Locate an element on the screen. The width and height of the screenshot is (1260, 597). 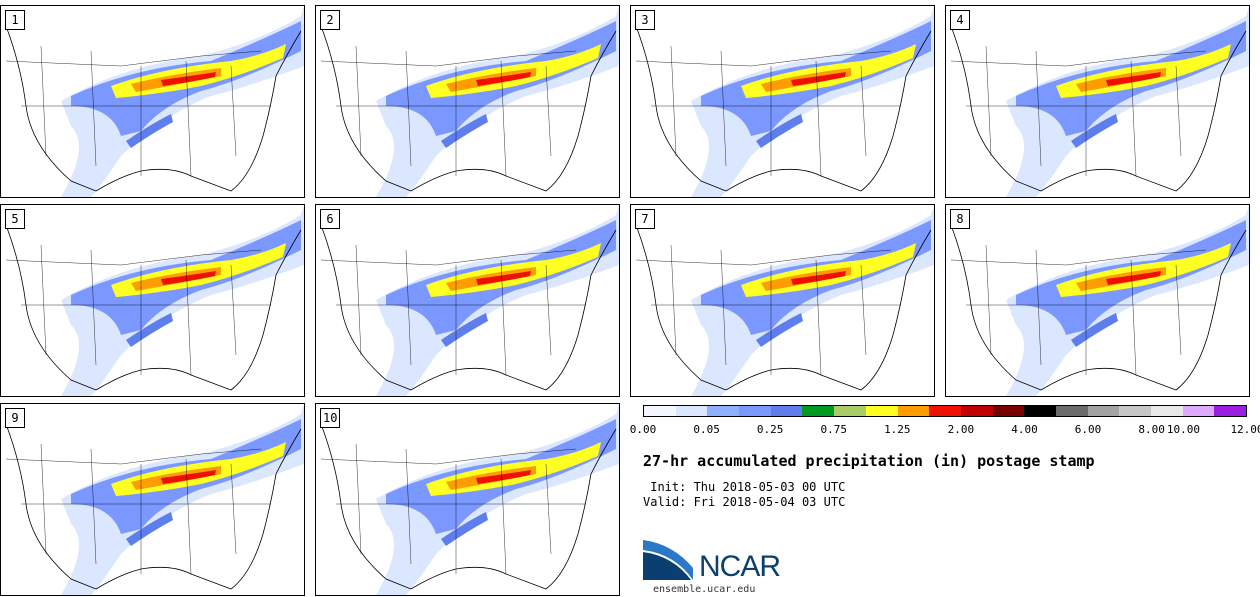
colorbar-tick-label: 1.25 is located at coordinates (897, 429).